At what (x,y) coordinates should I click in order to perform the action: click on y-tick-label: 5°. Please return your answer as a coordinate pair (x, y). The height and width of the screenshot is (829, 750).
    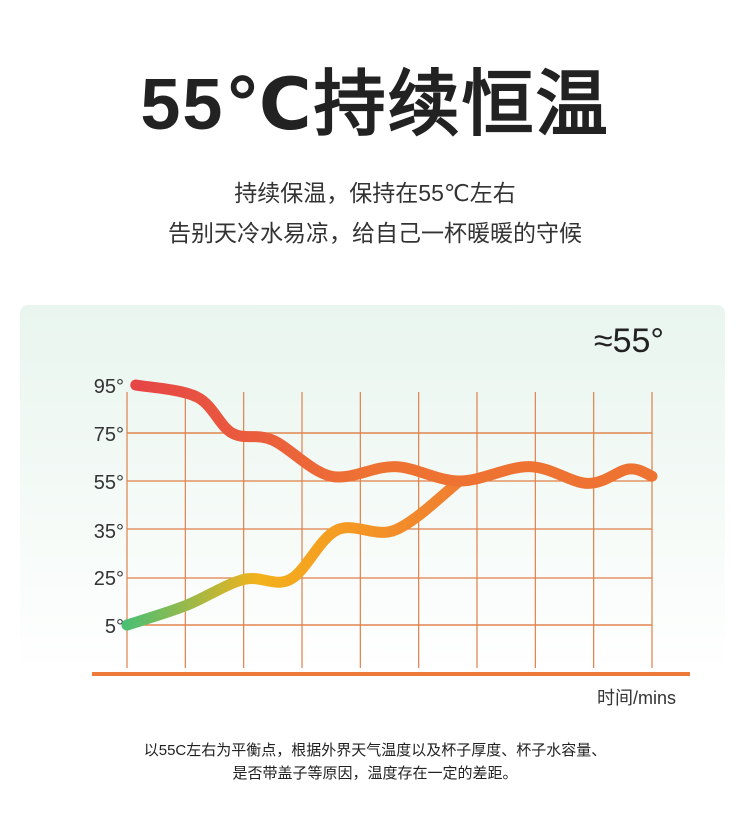
    Looking at the image, I should click on (114, 627).